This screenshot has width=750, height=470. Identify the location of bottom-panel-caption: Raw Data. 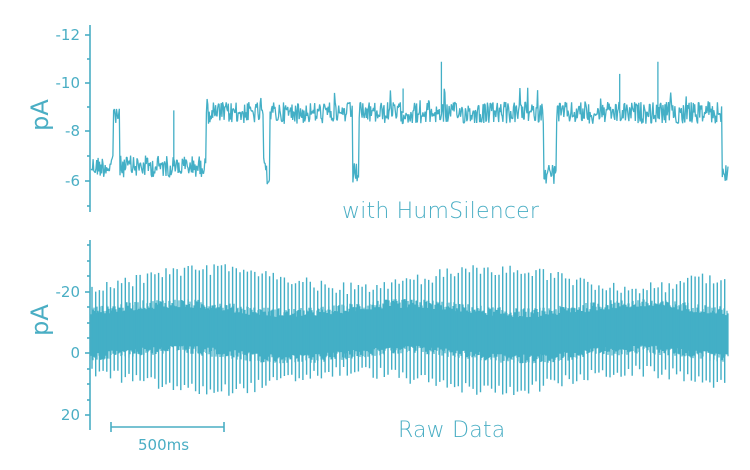
(452, 430).